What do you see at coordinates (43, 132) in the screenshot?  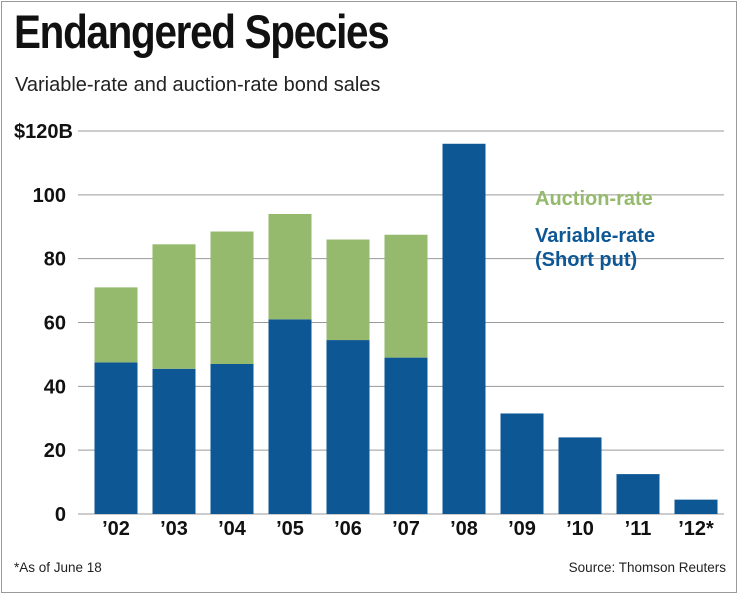 I see `y-tick-label: $120B` at bounding box center [43, 132].